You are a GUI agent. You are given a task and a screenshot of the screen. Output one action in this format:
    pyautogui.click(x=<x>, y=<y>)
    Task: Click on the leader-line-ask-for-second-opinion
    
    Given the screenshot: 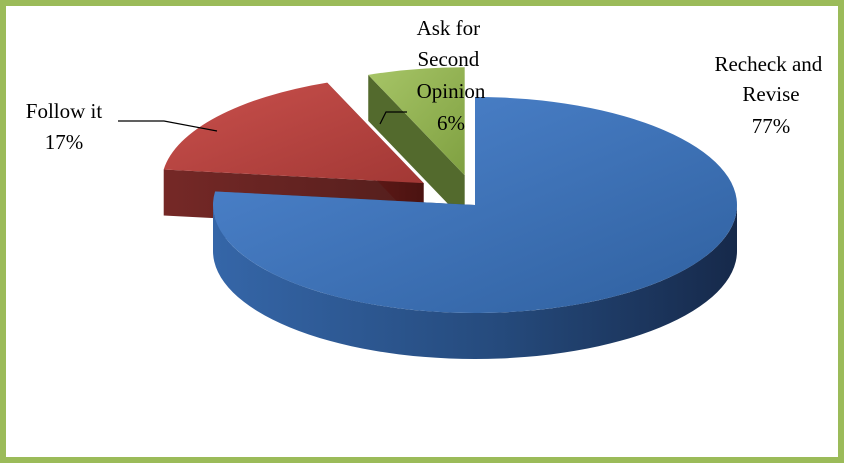 What is the action you would take?
    pyautogui.click(x=393, y=118)
    